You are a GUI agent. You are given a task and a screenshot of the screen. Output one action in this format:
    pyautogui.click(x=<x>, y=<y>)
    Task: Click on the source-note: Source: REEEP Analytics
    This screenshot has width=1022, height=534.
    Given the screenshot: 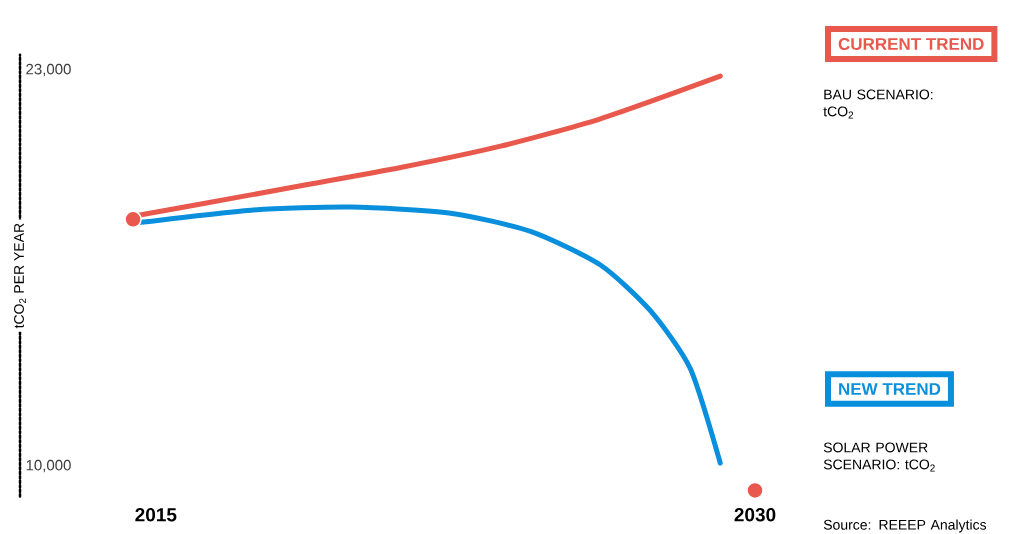 What is the action you would take?
    pyautogui.click(x=905, y=526)
    